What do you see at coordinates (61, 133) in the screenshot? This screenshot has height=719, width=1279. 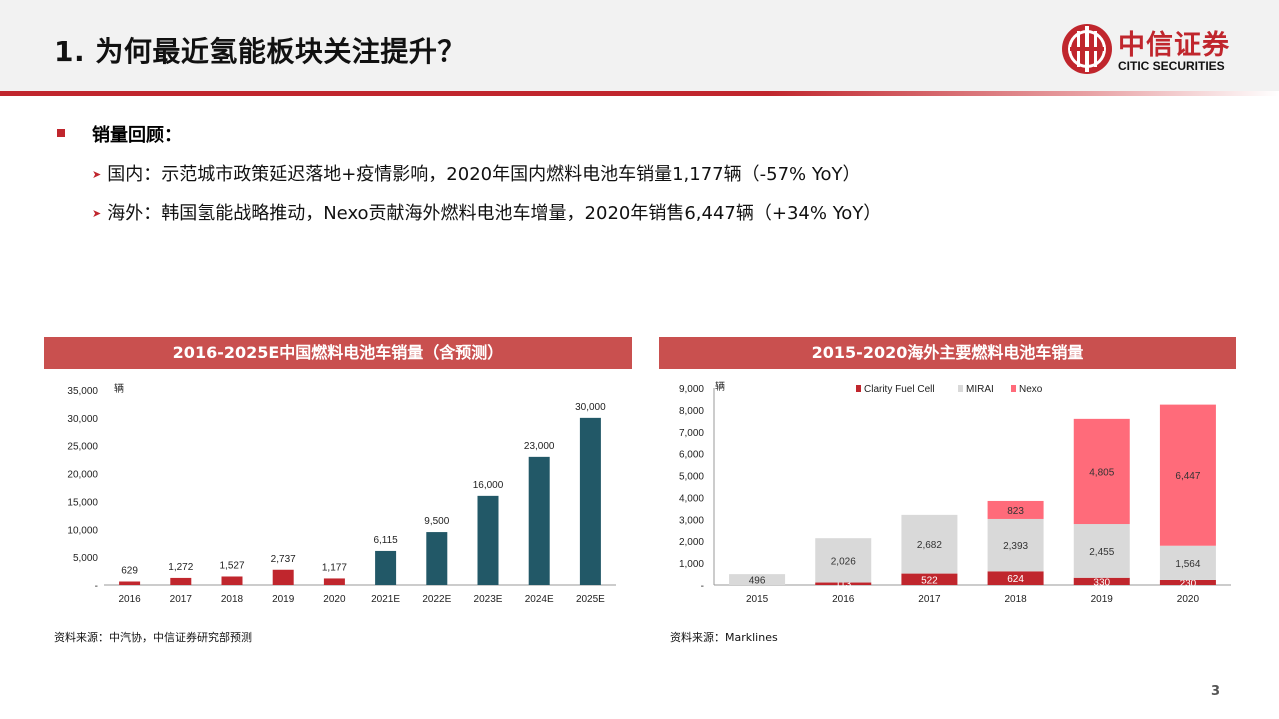 I see `bullet-square-icon` at bounding box center [61, 133].